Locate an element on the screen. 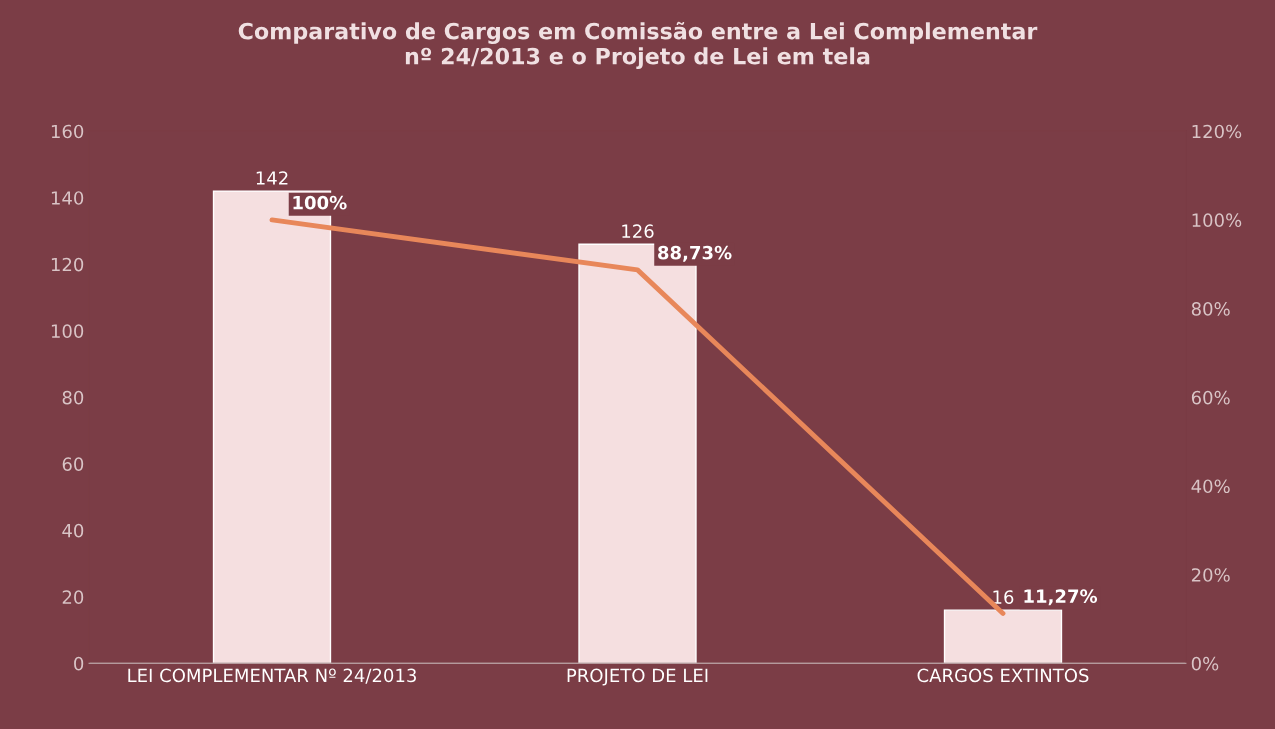 This screenshot has height=729, width=1275. data-label: 16 is located at coordinates (1003, 597).